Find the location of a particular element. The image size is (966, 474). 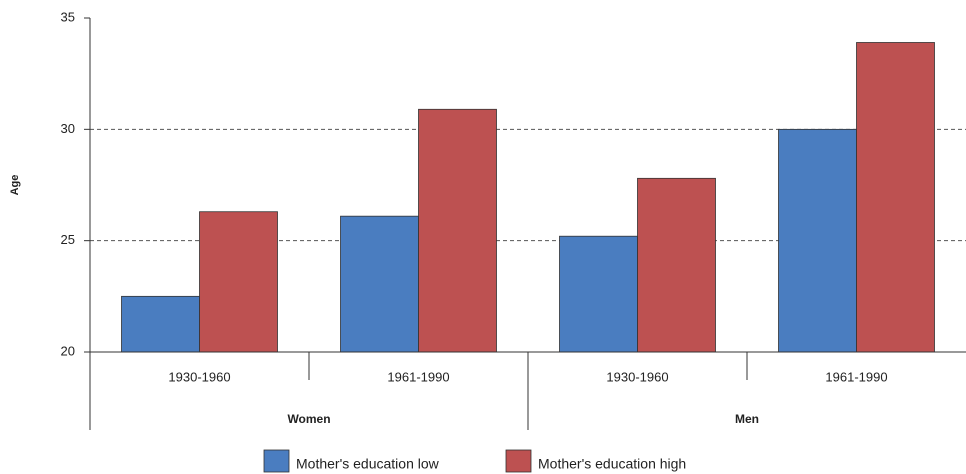

y-tick-label: 30 is located at coordinates (68, 128).